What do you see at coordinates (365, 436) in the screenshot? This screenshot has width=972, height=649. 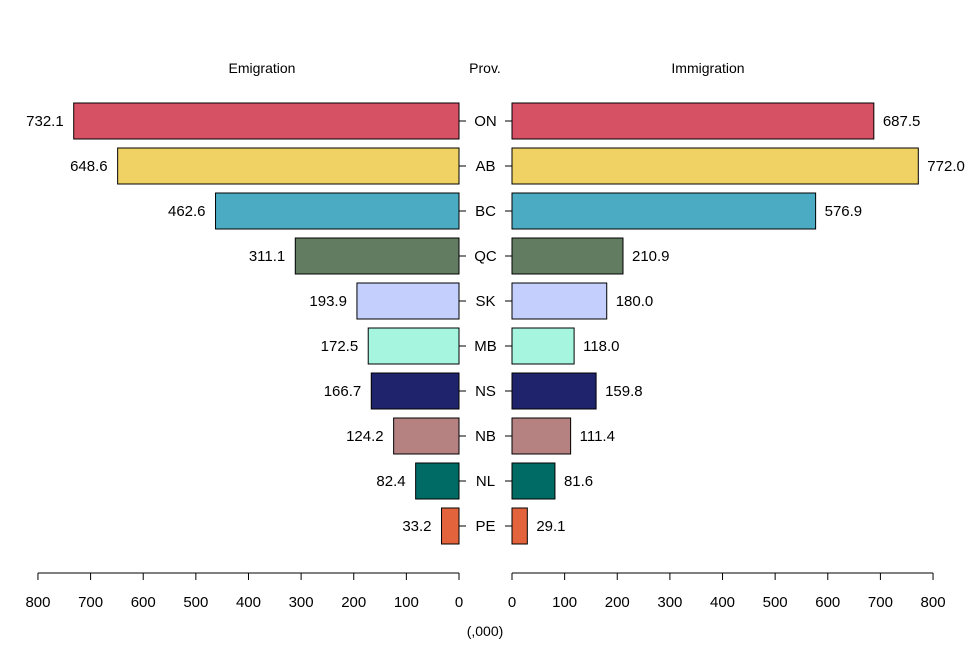 I see `emigration-value-nb: 124.2` at bounding box center [365, 436].